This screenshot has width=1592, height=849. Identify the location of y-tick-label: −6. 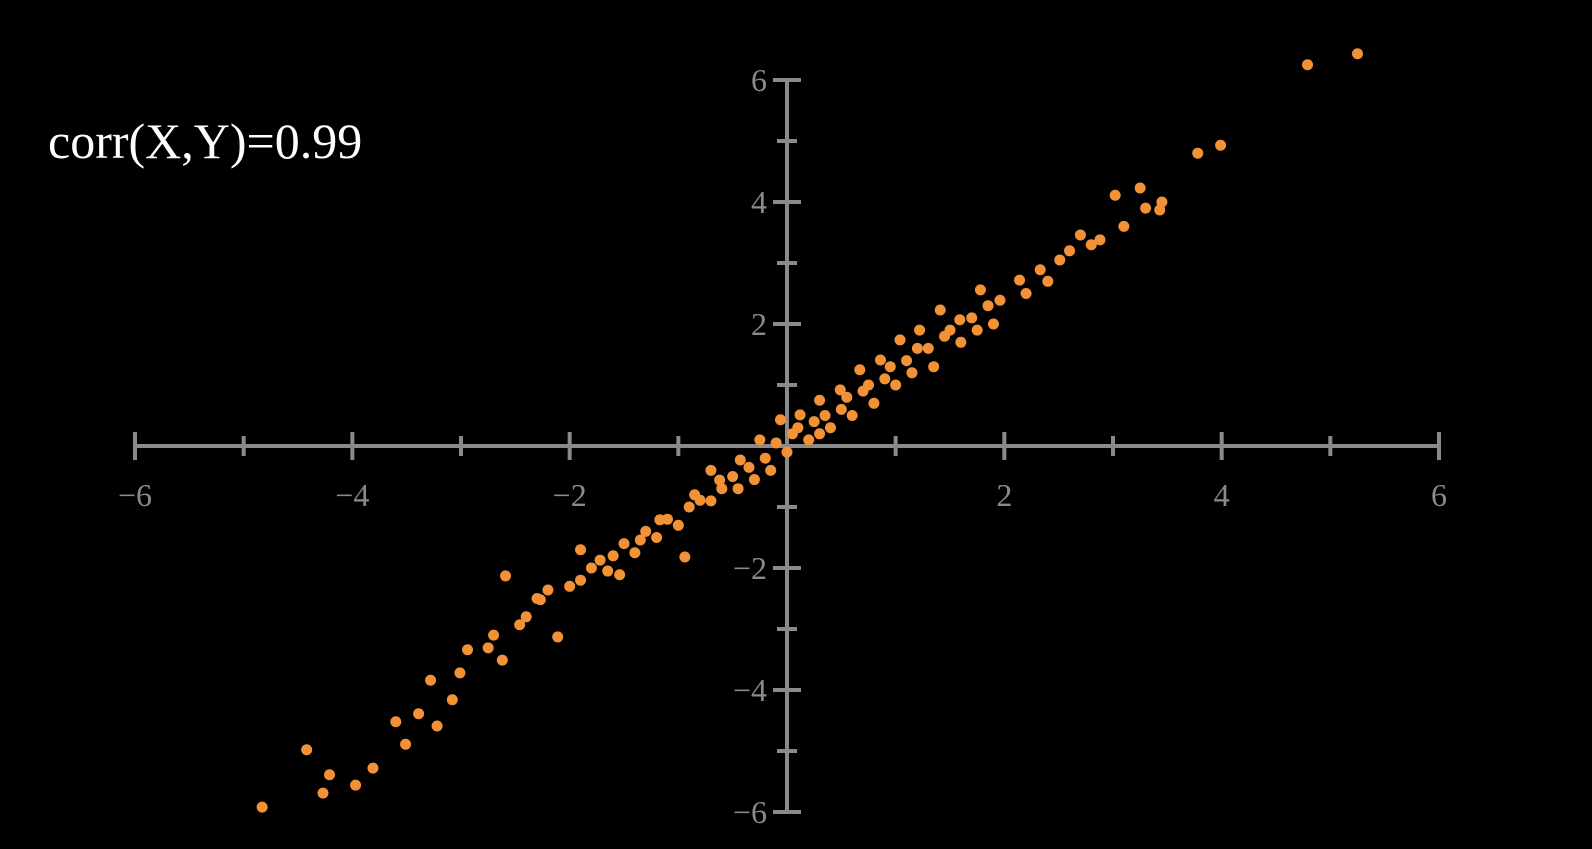
(750, 812).